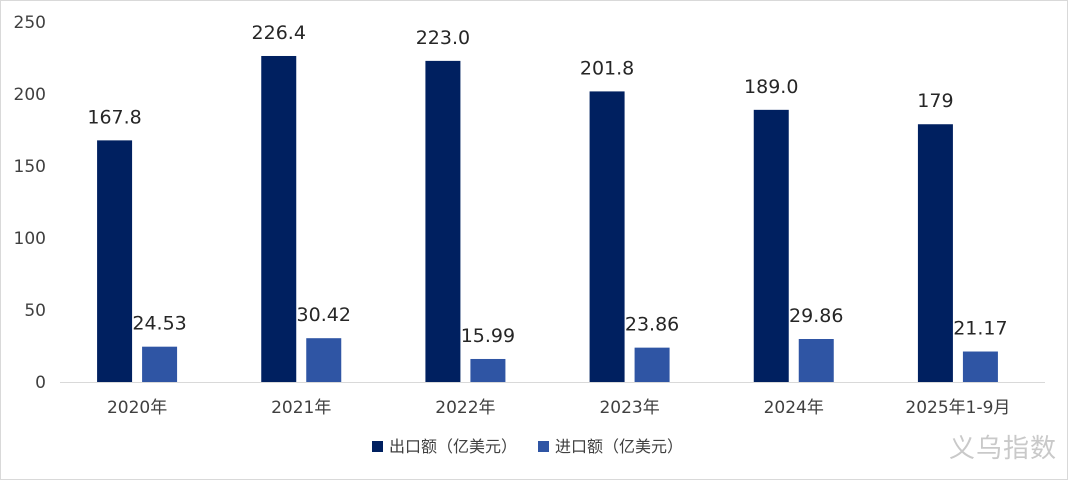  Describe the element at coordinates (30, 167) in the screenshot. I see `y-tick-label: 150` at that location.